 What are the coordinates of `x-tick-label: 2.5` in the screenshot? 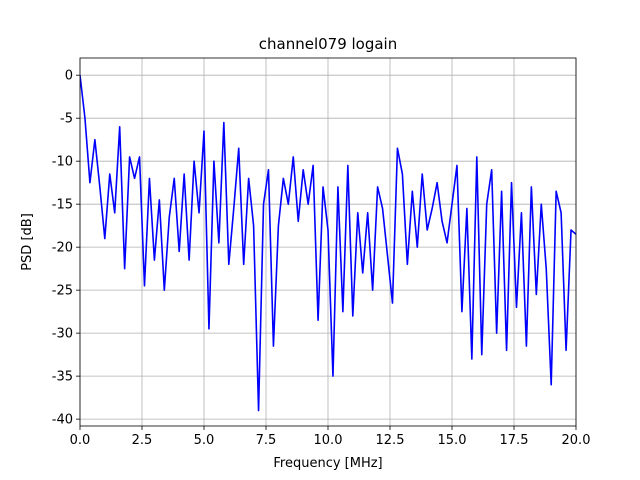 It's located at (142, 440).